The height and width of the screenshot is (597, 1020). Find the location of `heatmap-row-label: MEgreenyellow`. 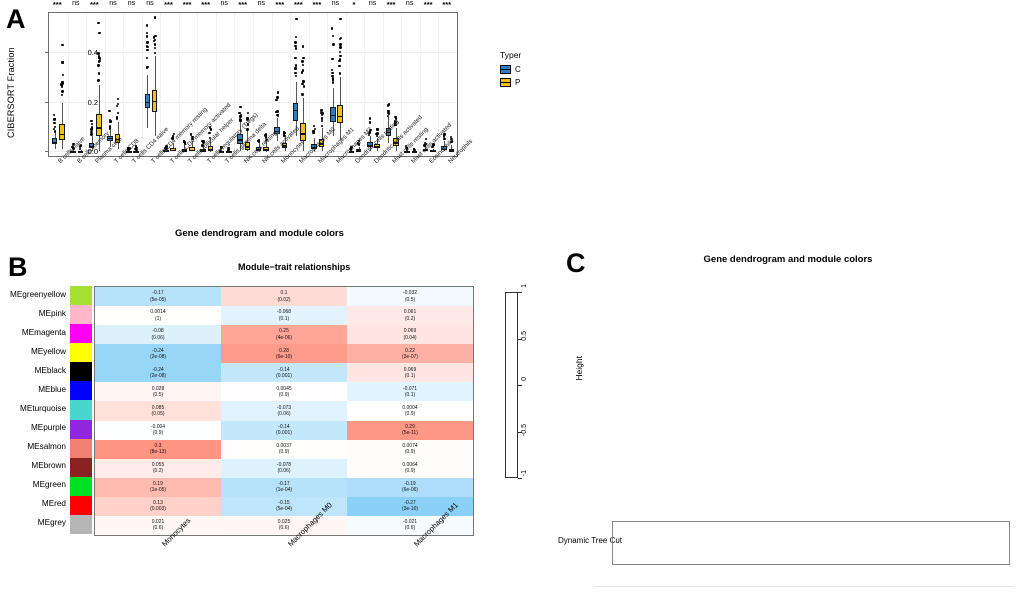

heatmap-row-label: MEgreenyellow is located at coordinates (38, 294).